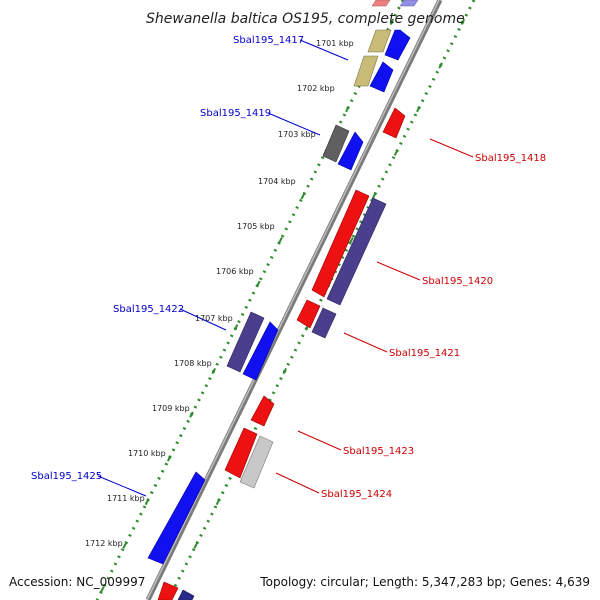  What do you see at coordinates (235, 113) in the screenshot?
I see `gene-label-sbal195-1419: Sbal195_1419` at bounding box center [235, 113].